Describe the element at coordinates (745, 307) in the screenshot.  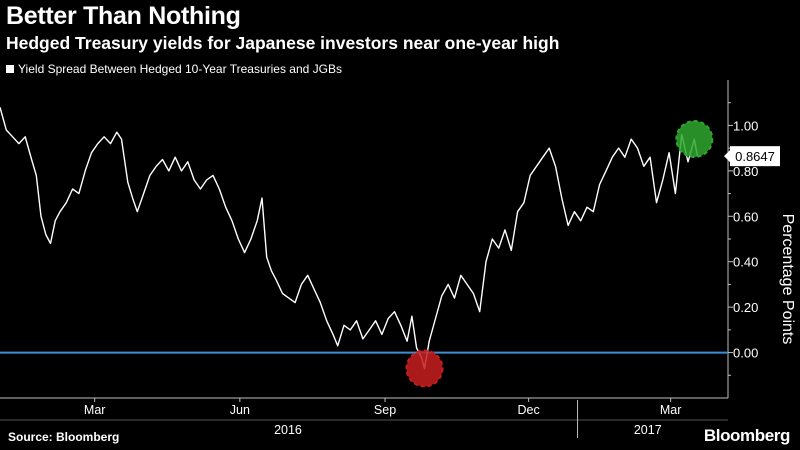
I see `y-tick-label: 0.20` at that location.